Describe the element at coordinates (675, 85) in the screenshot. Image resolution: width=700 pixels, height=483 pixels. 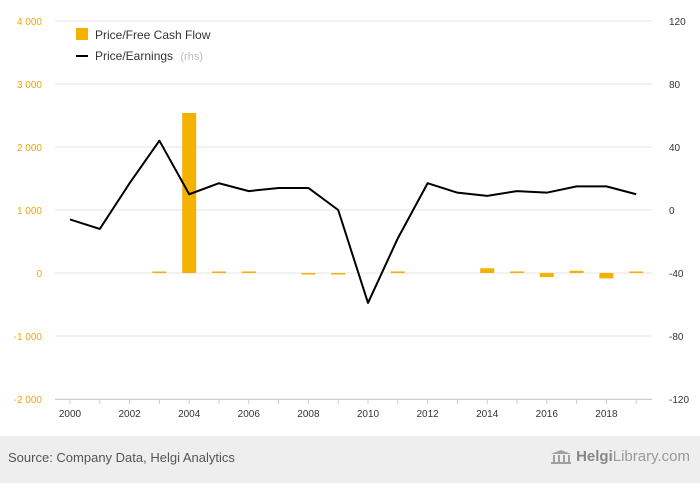
I see `right-tick-label: 80` at that location.